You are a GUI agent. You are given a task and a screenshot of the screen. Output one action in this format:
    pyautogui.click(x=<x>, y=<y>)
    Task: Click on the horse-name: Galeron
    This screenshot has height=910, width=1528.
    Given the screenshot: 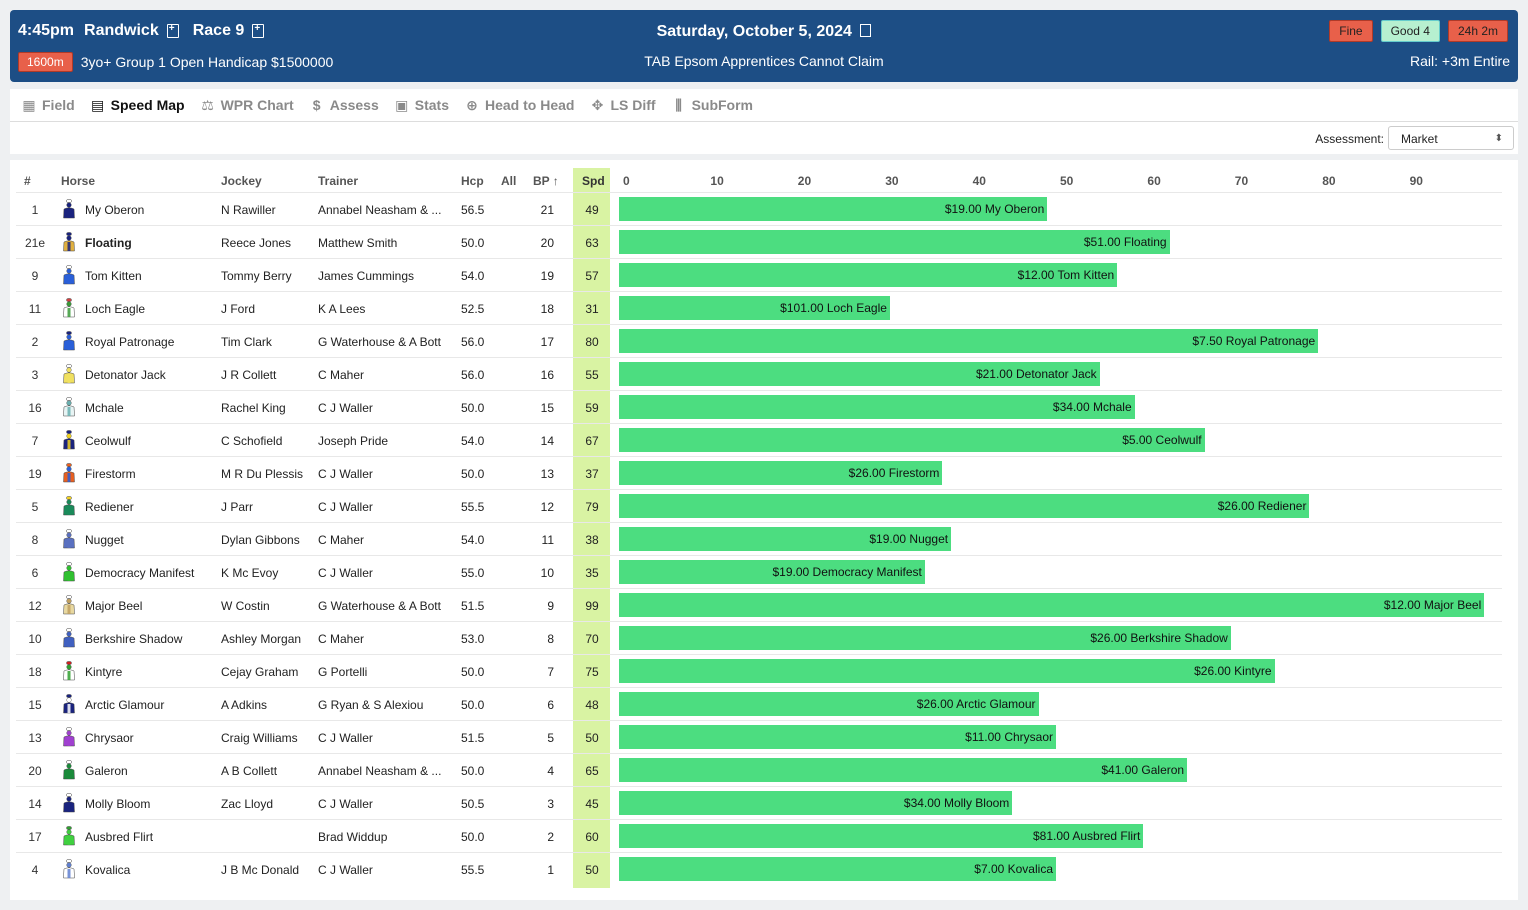 What is the action you would take?
    pyautogui.click(x=106, y=771)
    